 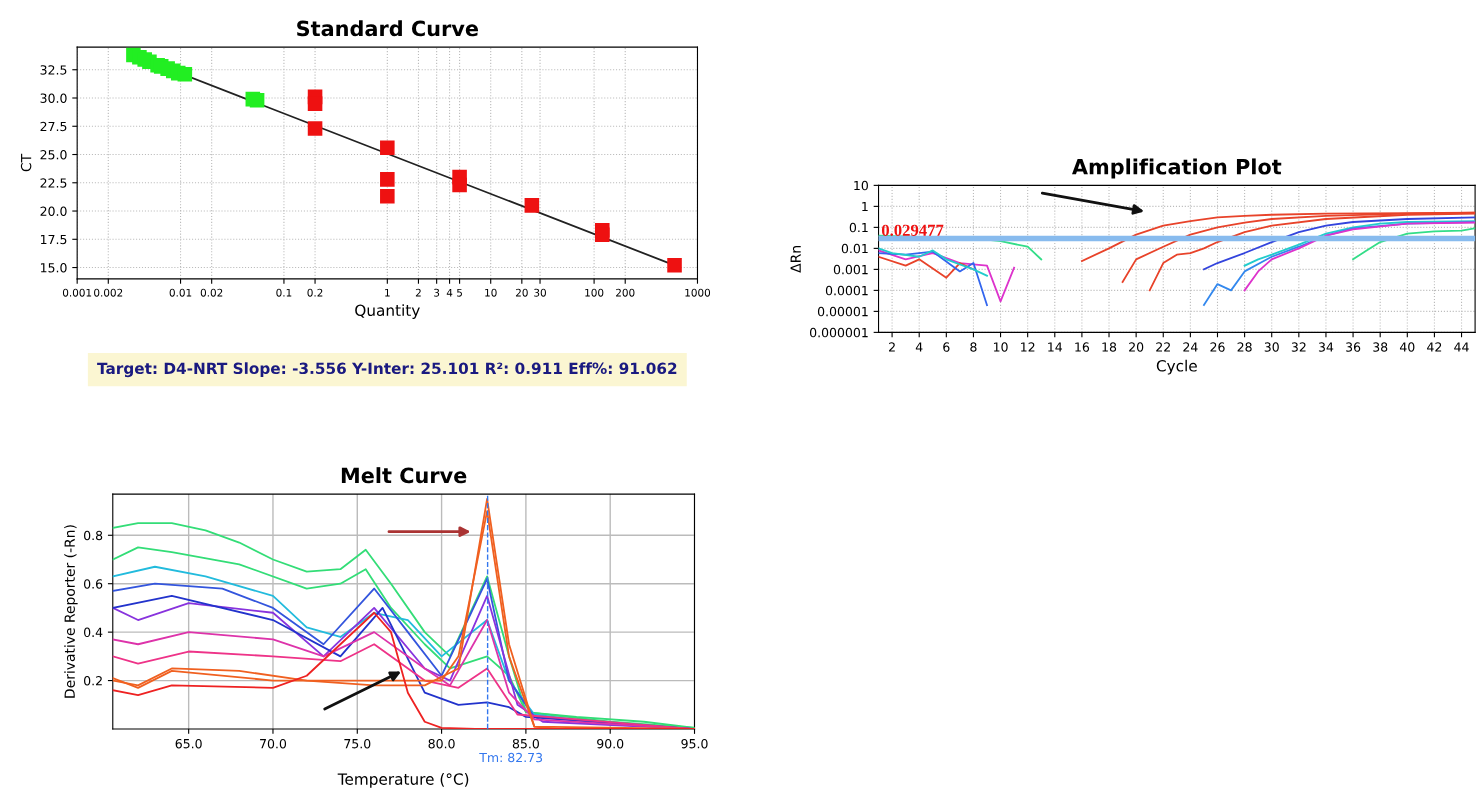 I want to click on x-tick-label: 0.001, so click(x=77, y=292).